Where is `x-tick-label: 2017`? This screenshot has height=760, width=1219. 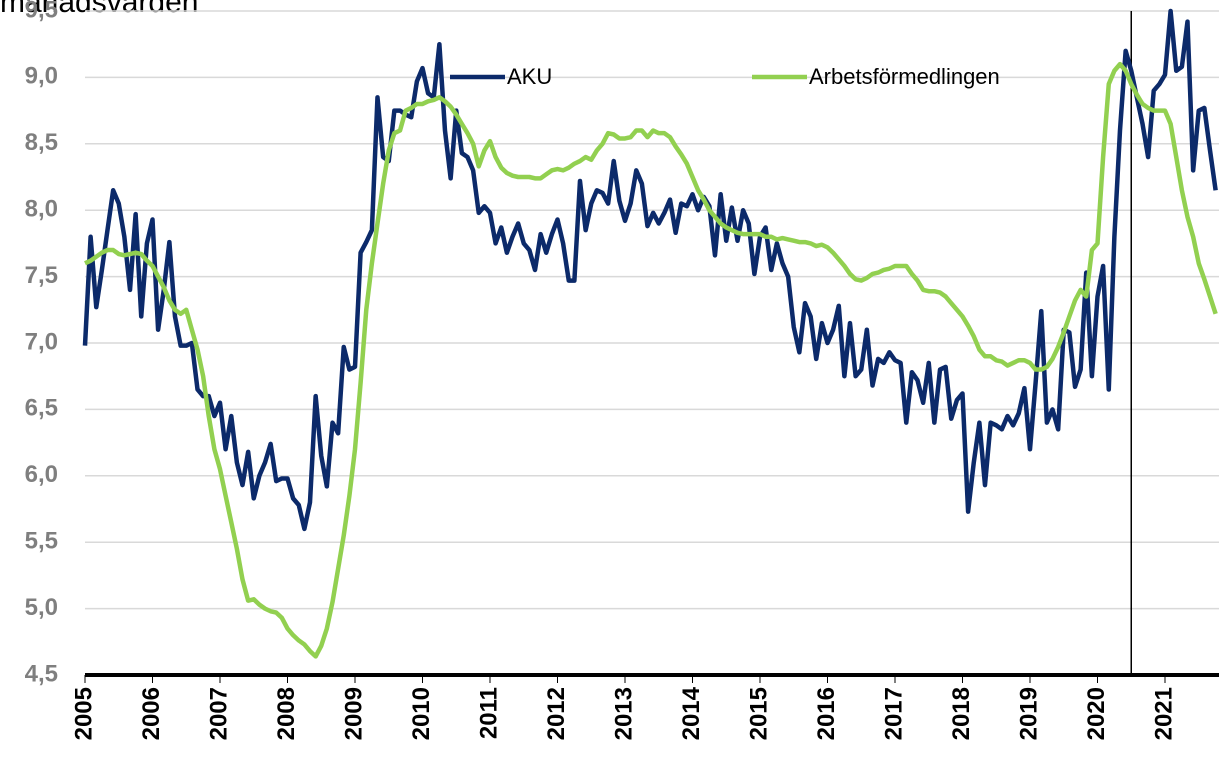
x-tick-label: 2017 is located at coordinates (893, 713).